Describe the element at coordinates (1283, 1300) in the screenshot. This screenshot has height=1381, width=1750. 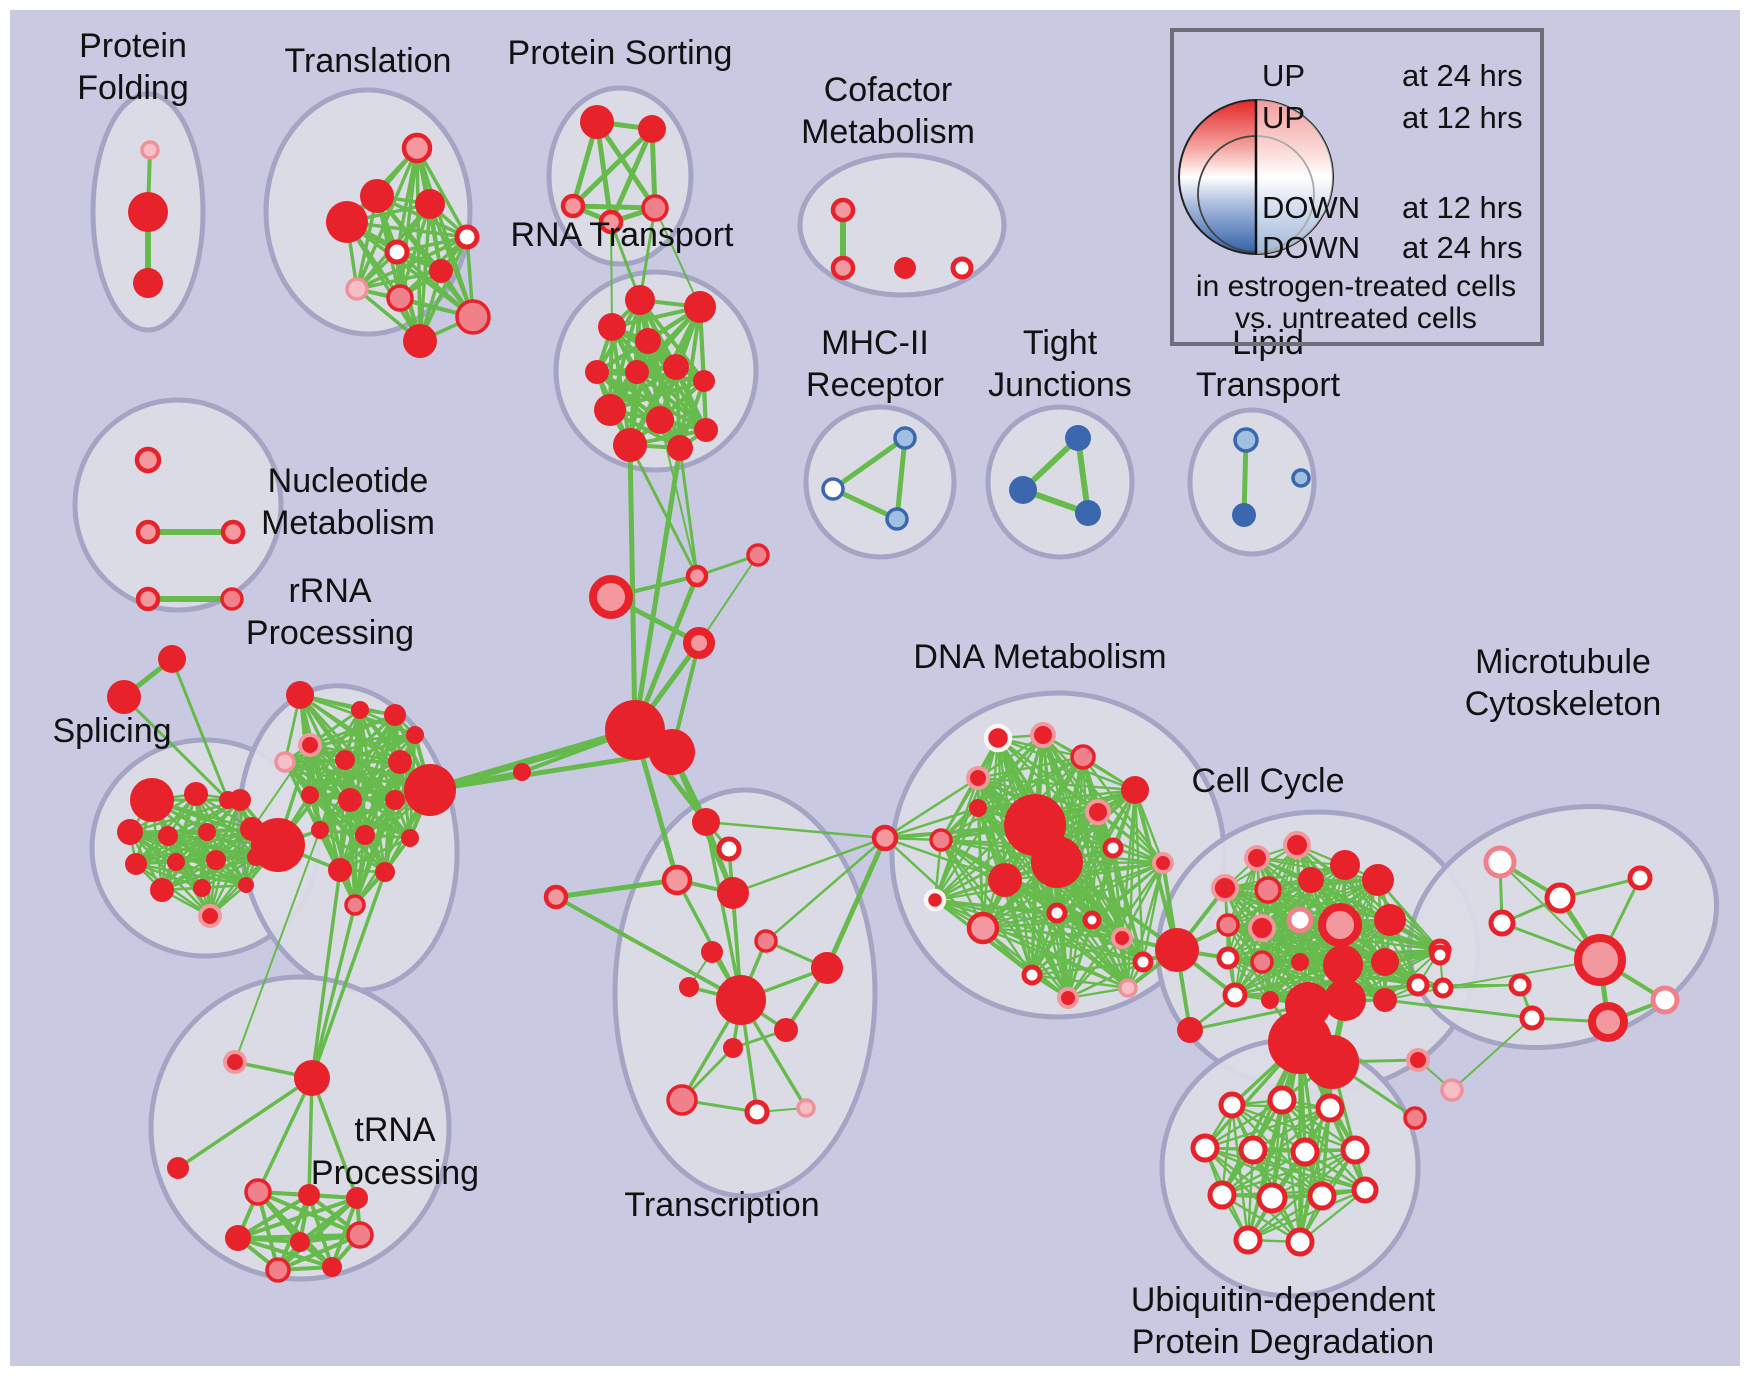
I see `cluster-label: Ubiquitin-dependent` at that location.